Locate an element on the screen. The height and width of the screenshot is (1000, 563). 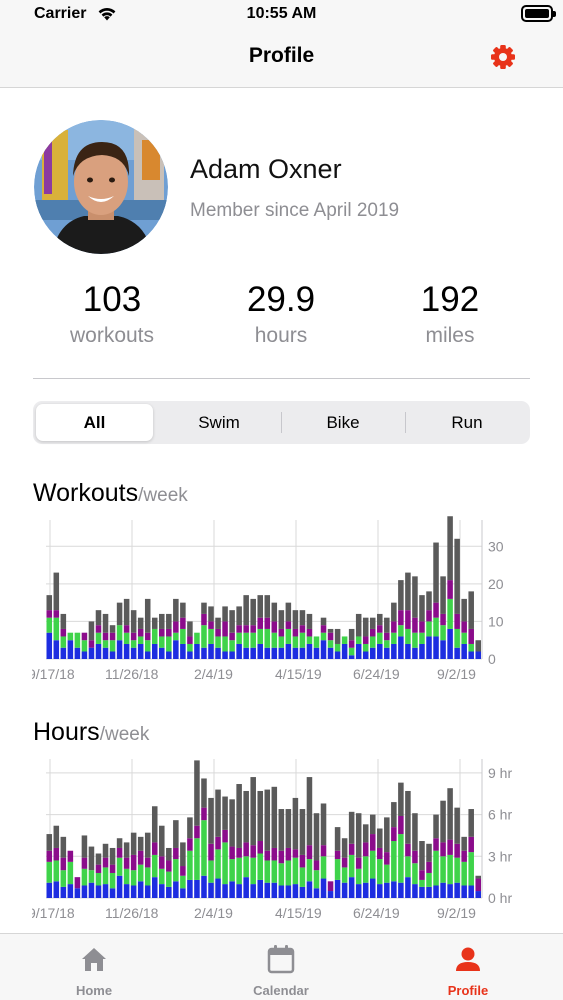
avatar is located at coordinates (101, 187).